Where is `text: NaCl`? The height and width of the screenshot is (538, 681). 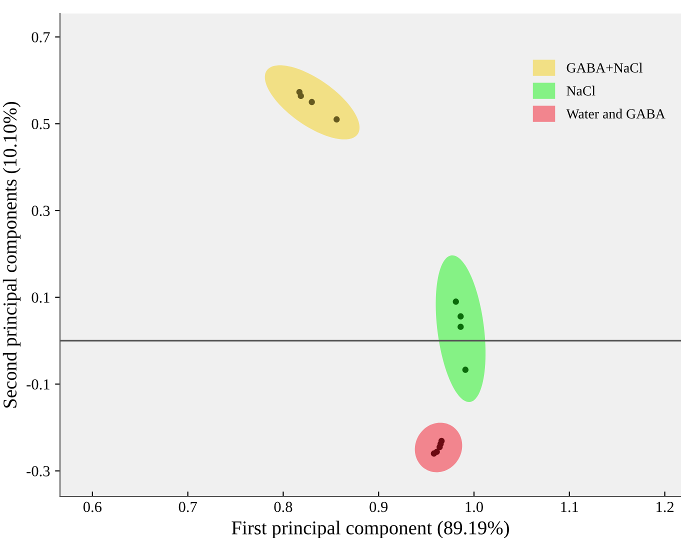
text: NaCl is located at coordinates (581, 91).